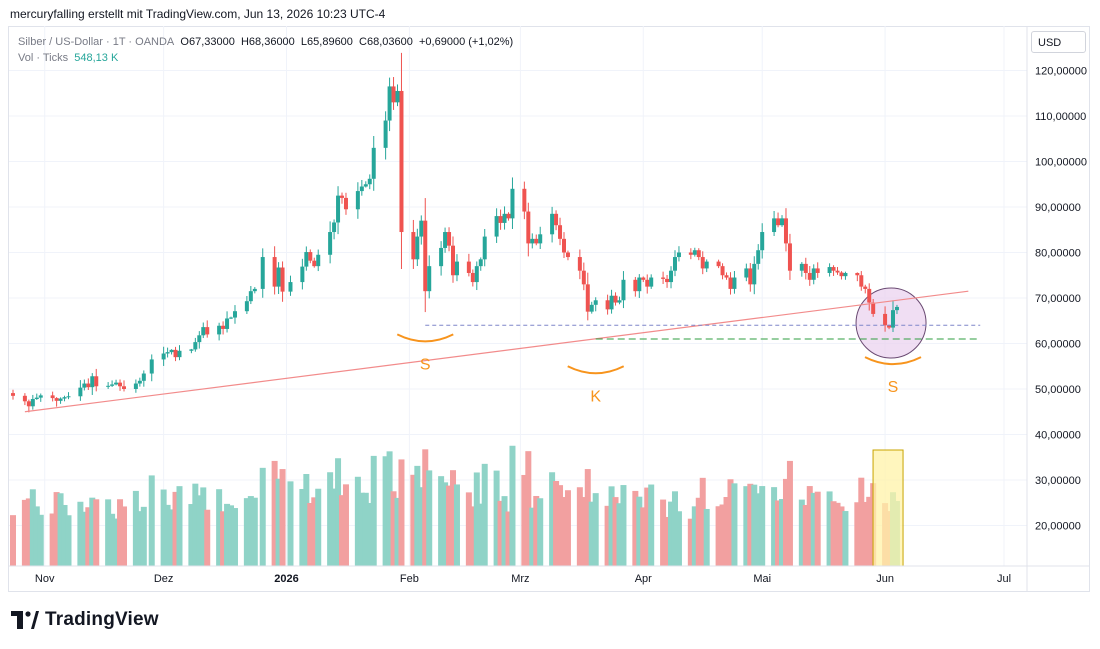 This screenshot has width=1100, height=649. Describe the element at coordinates (885, 579) in the screenshot. I see `time-tick-label: Jun` at that location.